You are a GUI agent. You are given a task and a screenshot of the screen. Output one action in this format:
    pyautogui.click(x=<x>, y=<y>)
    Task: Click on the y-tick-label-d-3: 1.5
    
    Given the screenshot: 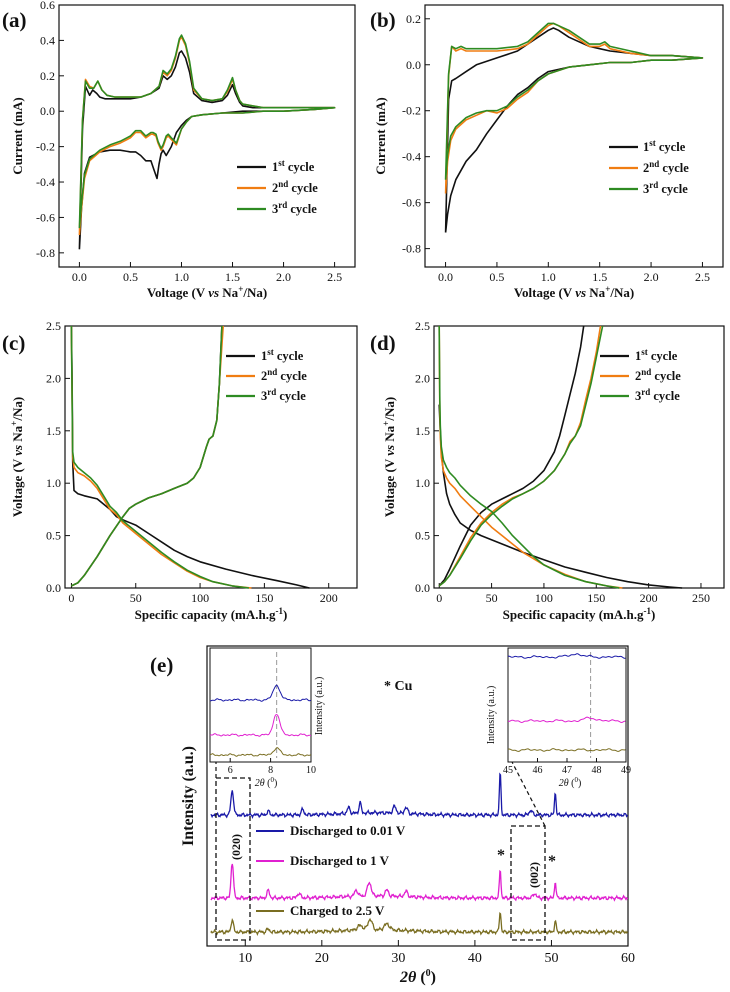 What is the action you would take?
    pyautogui.click(x=422, y=431)
    